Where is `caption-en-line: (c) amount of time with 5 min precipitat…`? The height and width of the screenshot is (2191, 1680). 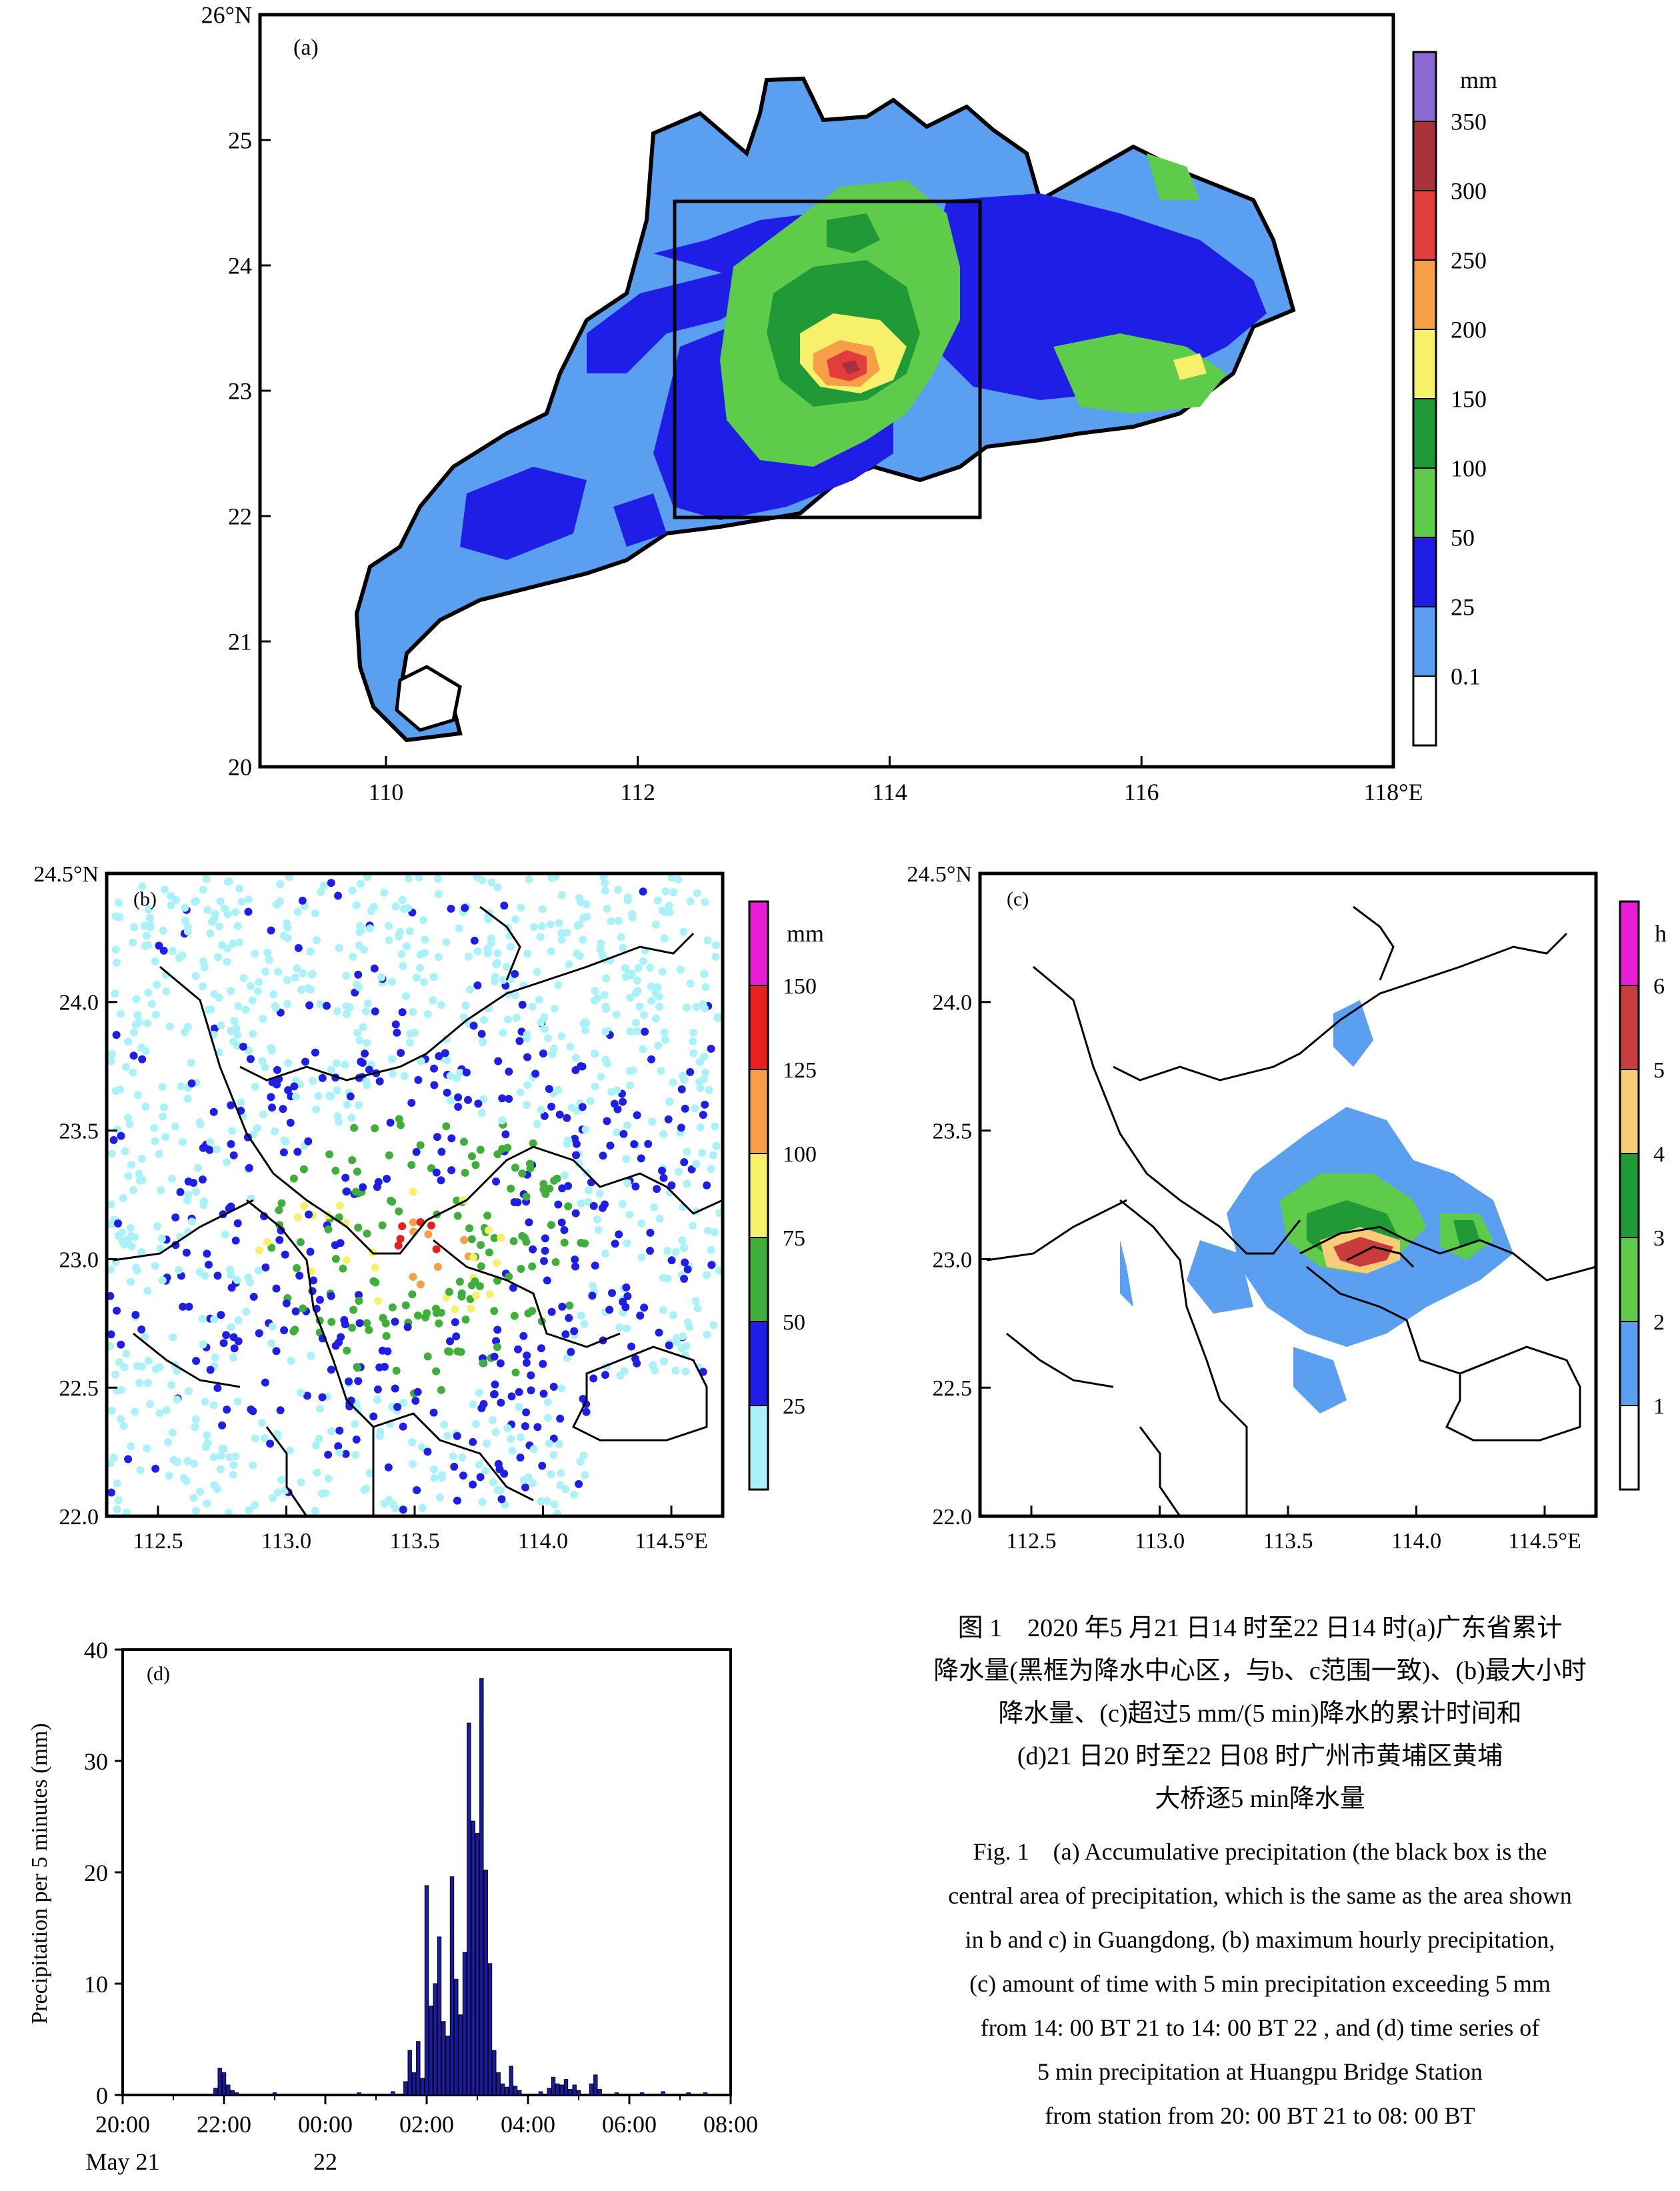
caption-en-line: (c) amount of time with 5 min precipitat… is located at coordinates (1260, 1984).